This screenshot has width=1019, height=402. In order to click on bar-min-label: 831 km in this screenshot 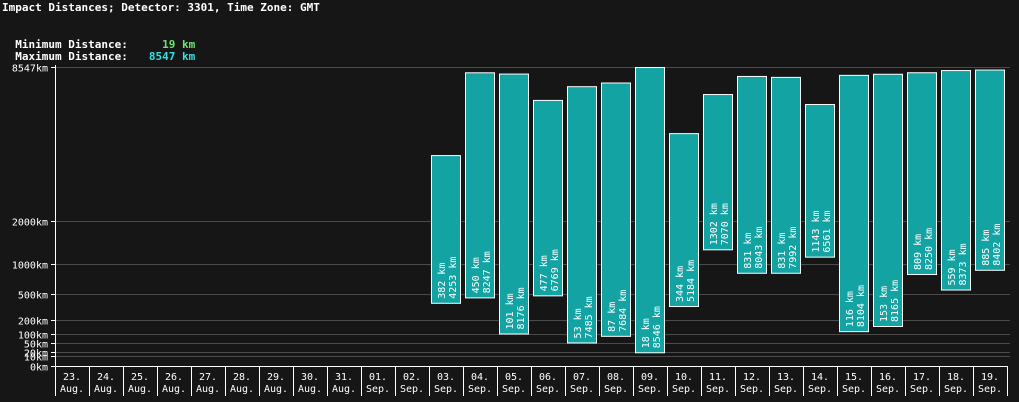, I will do `click(748, 251)`.